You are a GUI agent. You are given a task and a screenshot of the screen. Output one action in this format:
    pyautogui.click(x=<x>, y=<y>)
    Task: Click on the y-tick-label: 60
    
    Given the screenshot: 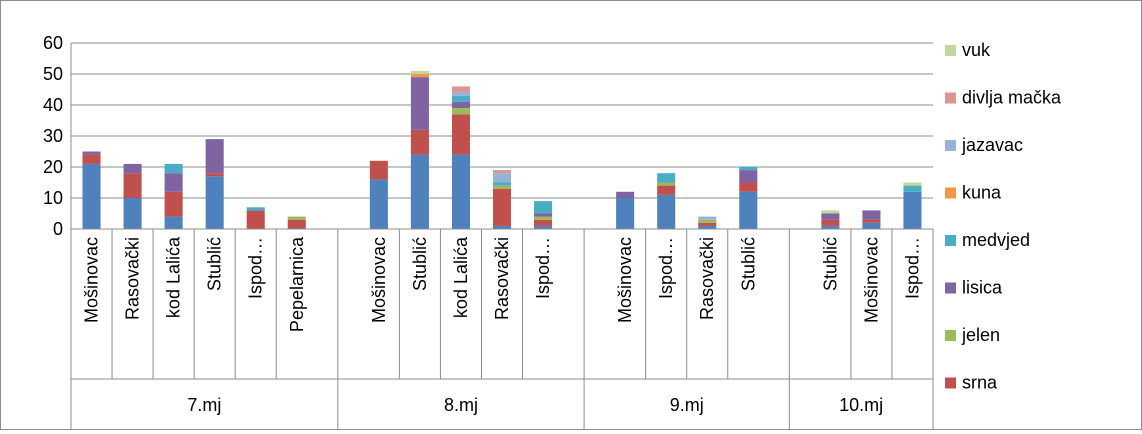 What is the action you would take?
    pyautogui.click(x=53, y=43)
    